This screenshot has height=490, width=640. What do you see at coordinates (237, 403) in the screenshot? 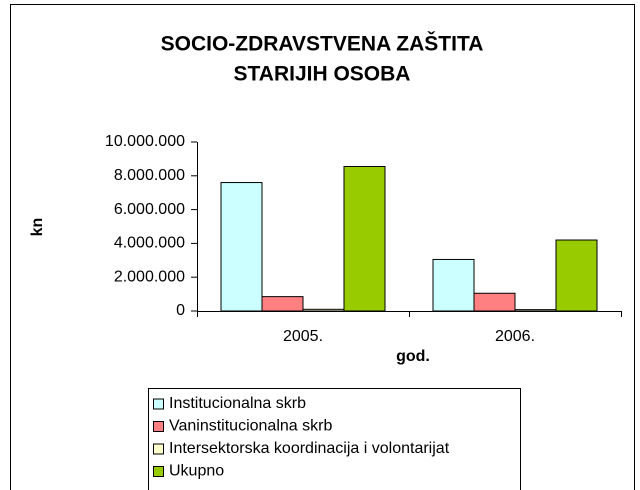
I see `legend-label: Institucionalna skrb` at bounding box center [237, 403].